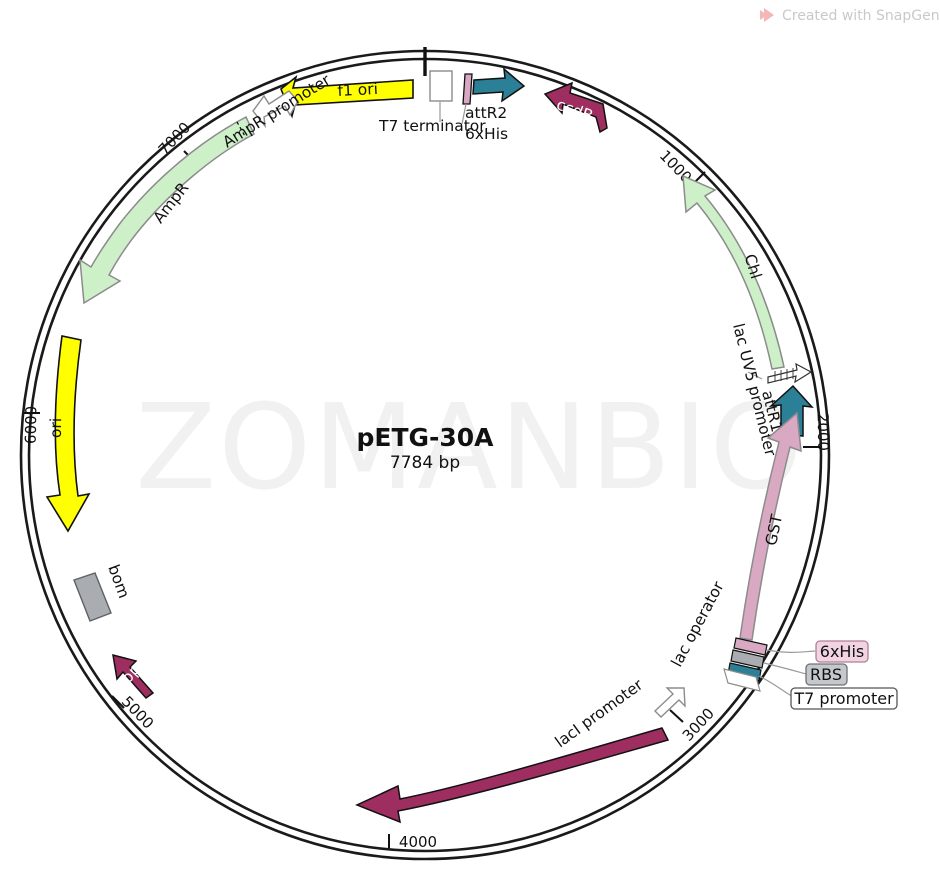 Image resolution: width=940 pixels, height=887 pixels. I want to click on feature-ampr-promoter-label: AmpR promoter, so click(277, 111).